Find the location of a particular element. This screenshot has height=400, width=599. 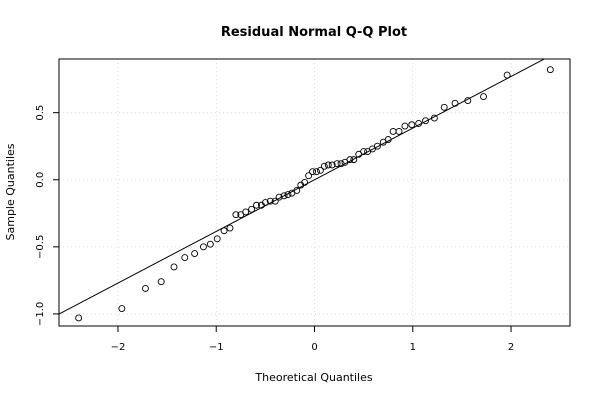

y-tick-label-0: −1.0 is located at coordinates (40, 314).